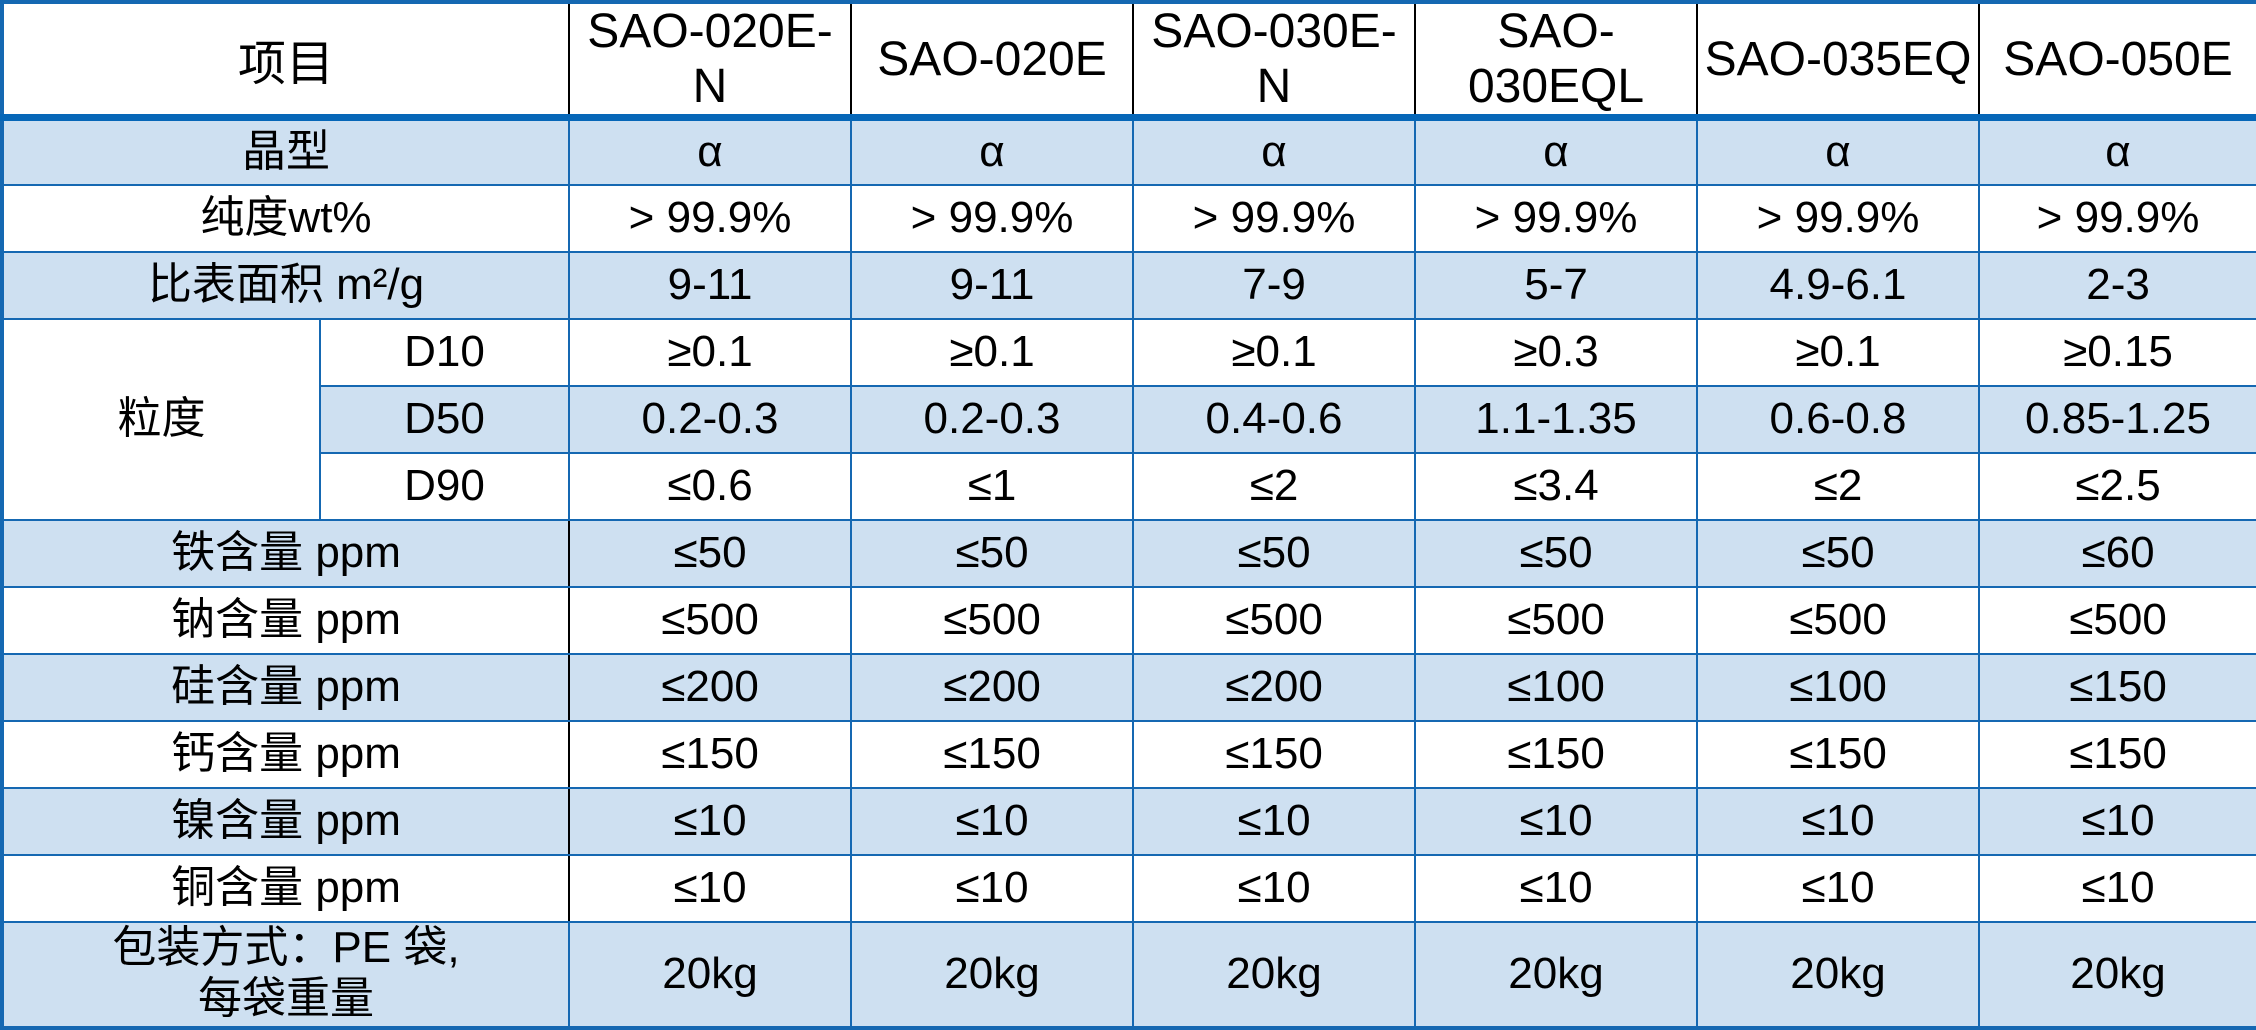  Describe the element at coordinates (285, 620) in the screenshot. I see `row-label: 钠含量 ppm` at that location.